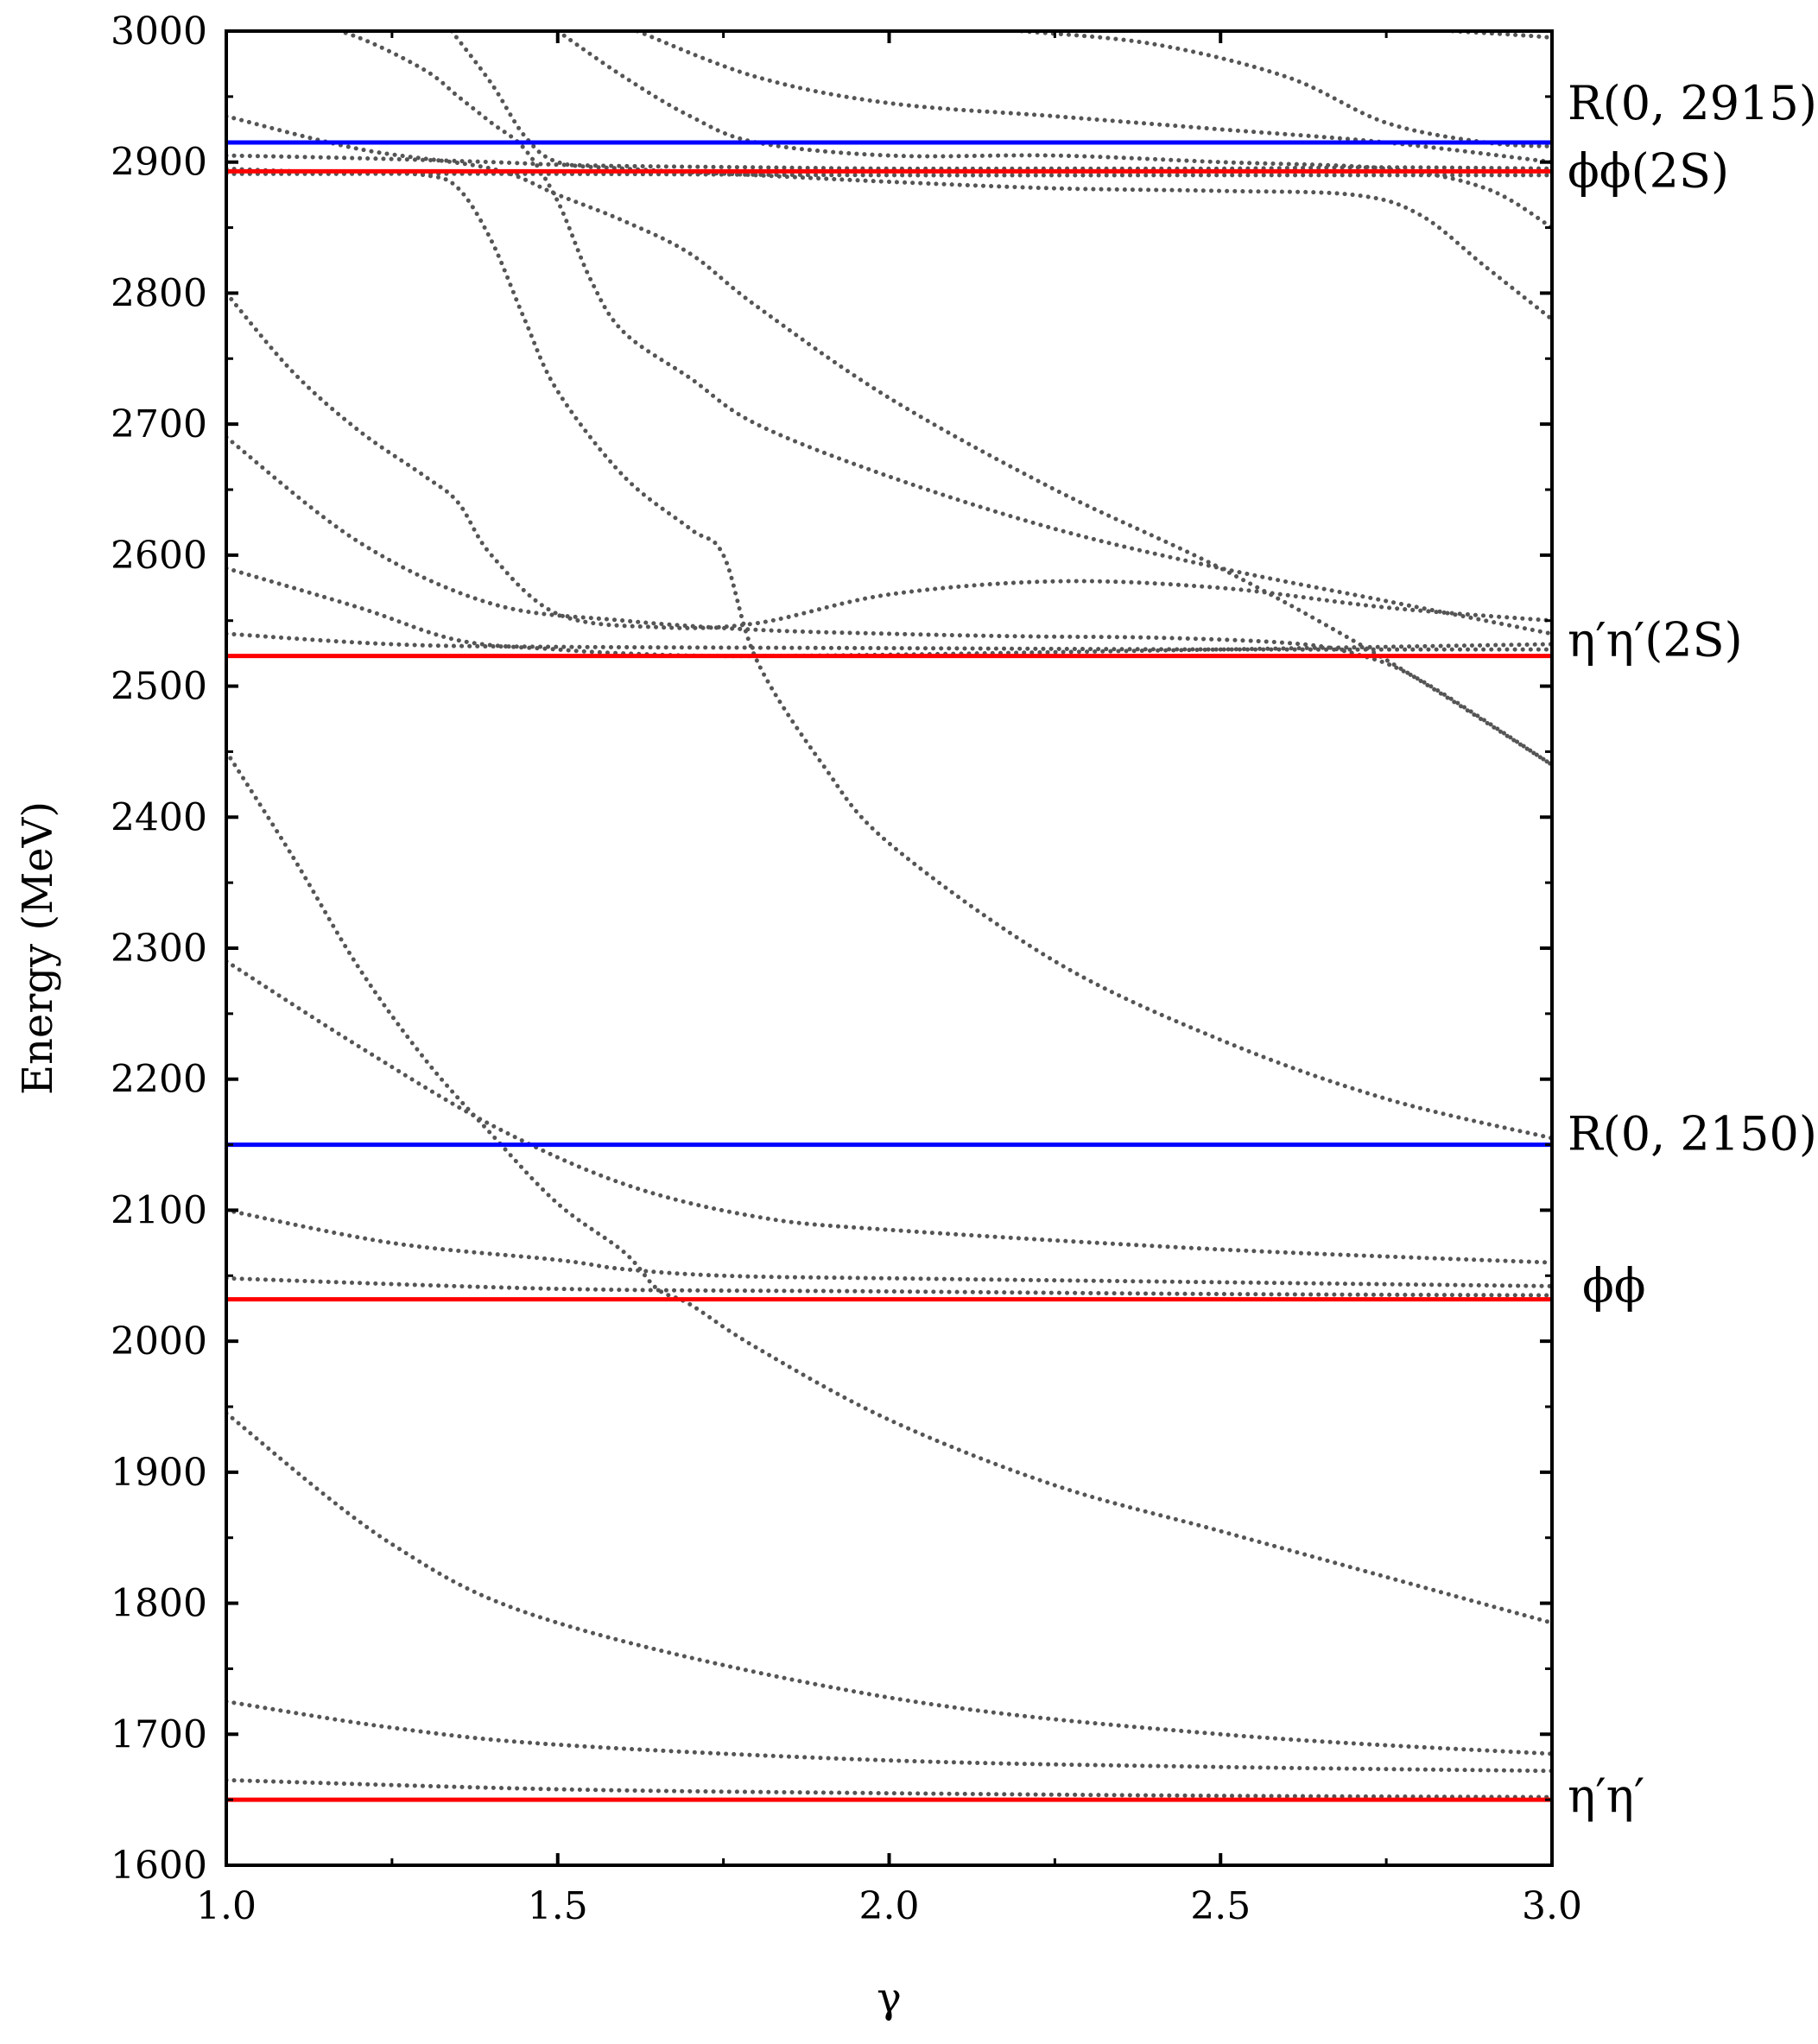 This screenshot has width=1818, height=2044. I want to click on x-tick-label: 2.5, so click(1220, 1906).